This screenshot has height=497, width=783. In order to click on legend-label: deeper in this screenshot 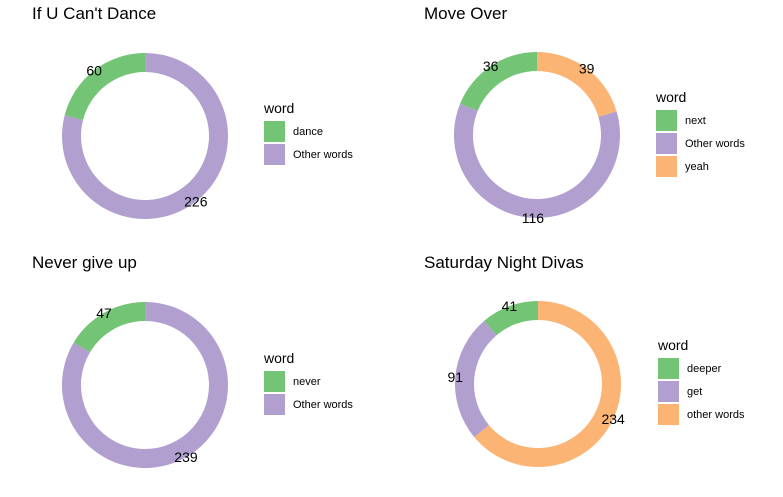, I will do `click(704, 368)`.